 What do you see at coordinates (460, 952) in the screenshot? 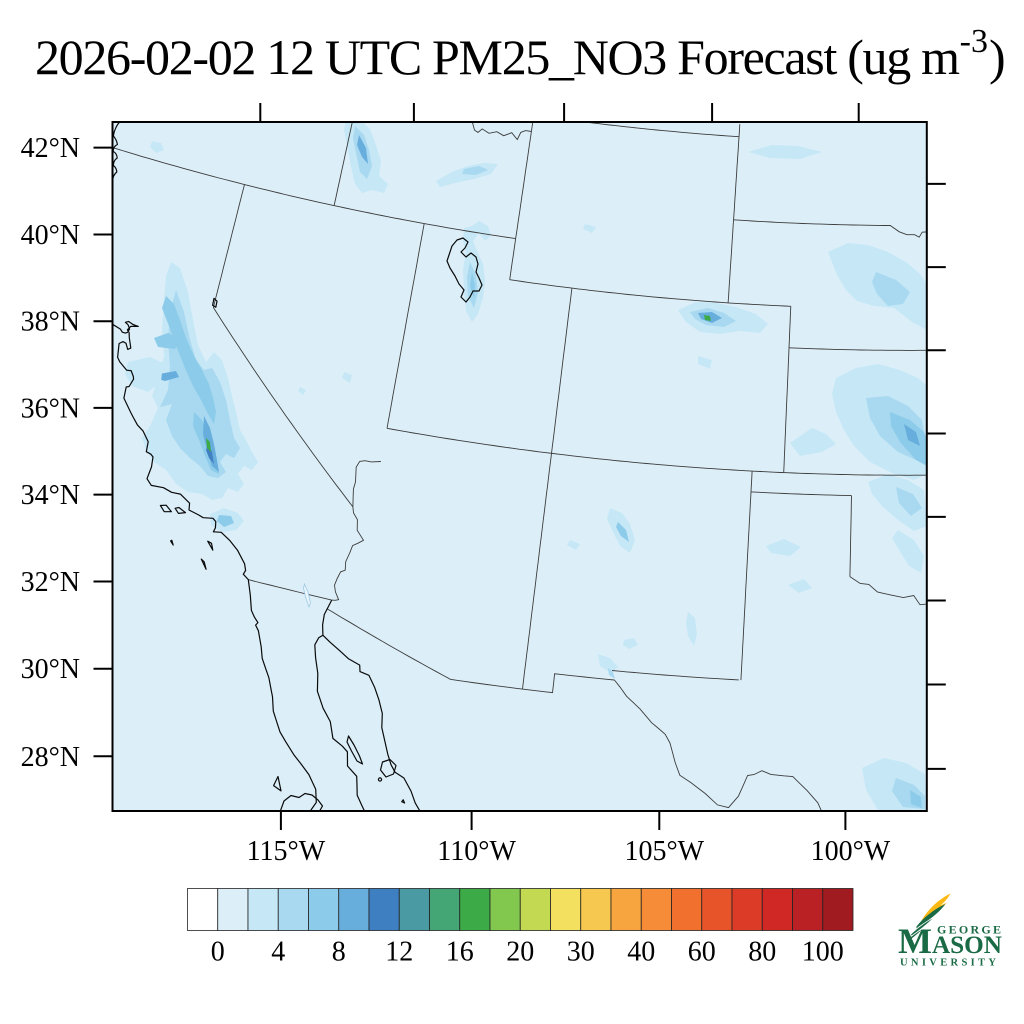
I see `svg-text: 16` at bounding box center [460, 952].